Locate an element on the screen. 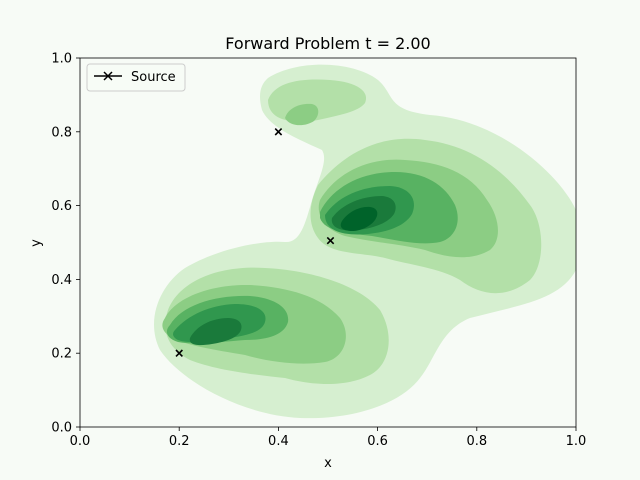 The height and width of the screenshot is (480, 640). source-markers is located at coordinates (255, 242).